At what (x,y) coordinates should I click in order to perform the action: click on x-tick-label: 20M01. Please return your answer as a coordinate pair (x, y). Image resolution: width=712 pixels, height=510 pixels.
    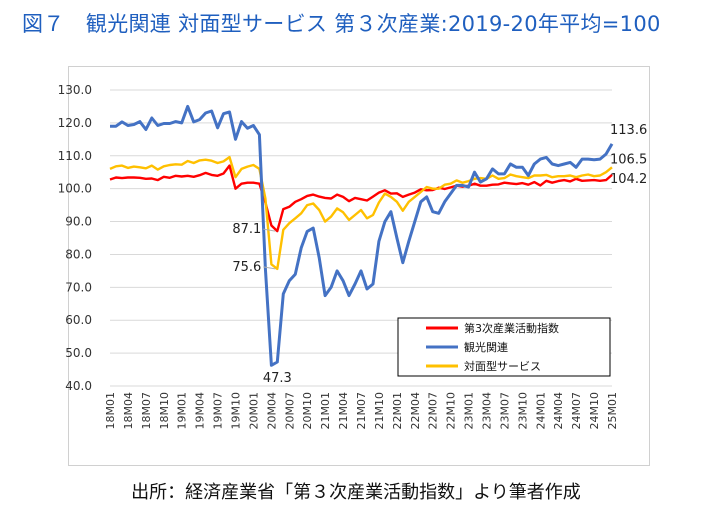
    Looking at the image, I should click on (253, 411).